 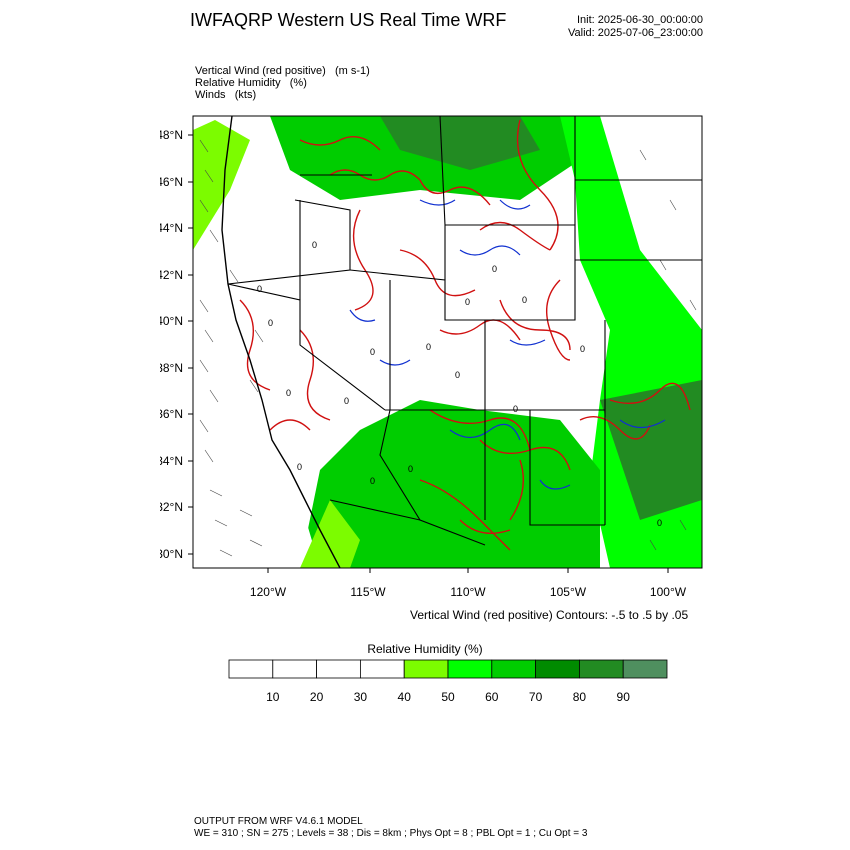 What do you see at coordinates (405, 697) in the screenshot?
I see `colorbar-label: 40` at bounding box center [405, 697].